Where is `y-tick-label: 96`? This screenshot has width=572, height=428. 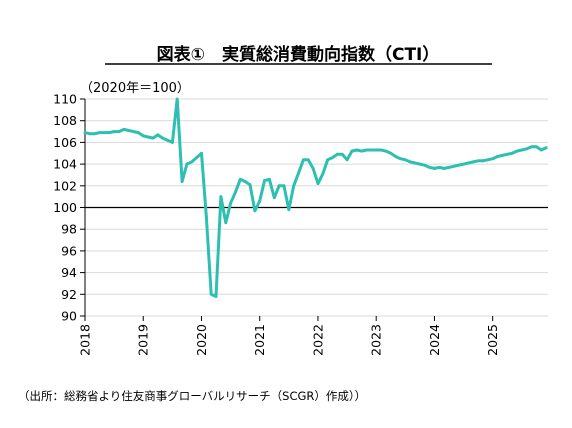
y-tick-label: 96 is located at coordinates (69, 250).